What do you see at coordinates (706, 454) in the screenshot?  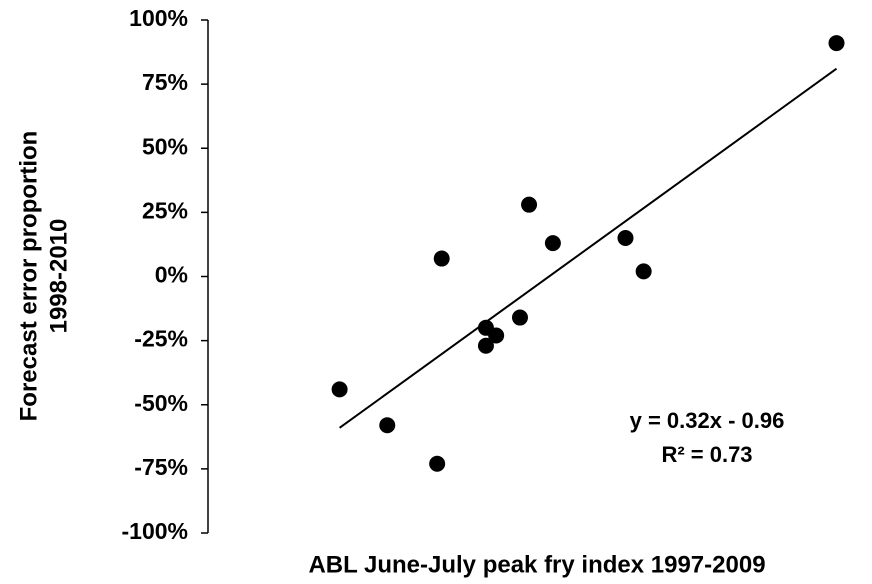 I see `r-squared: R² = 0.73` at bounding box center [706, 454].